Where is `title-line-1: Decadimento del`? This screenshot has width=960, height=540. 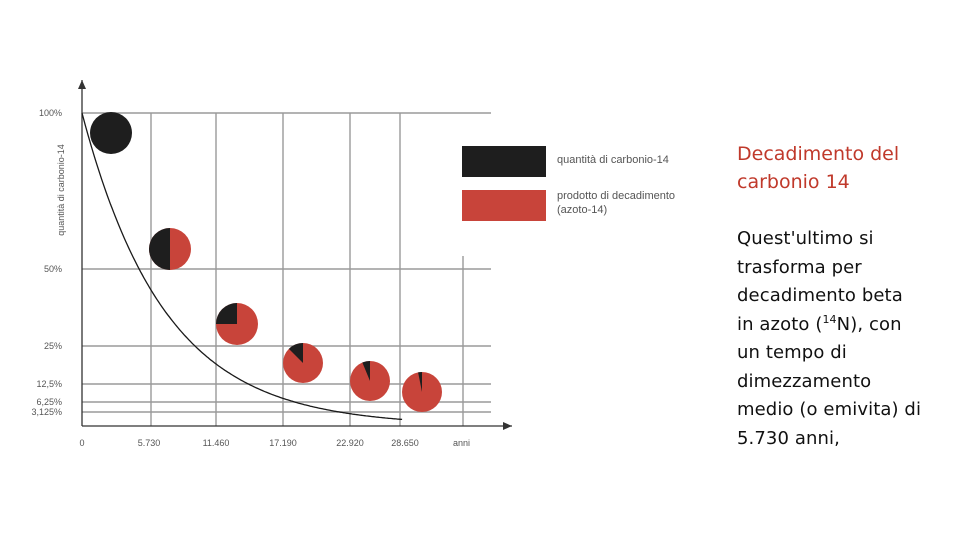 title-line-1: Decadimento del is located at coordinates (818, 154).